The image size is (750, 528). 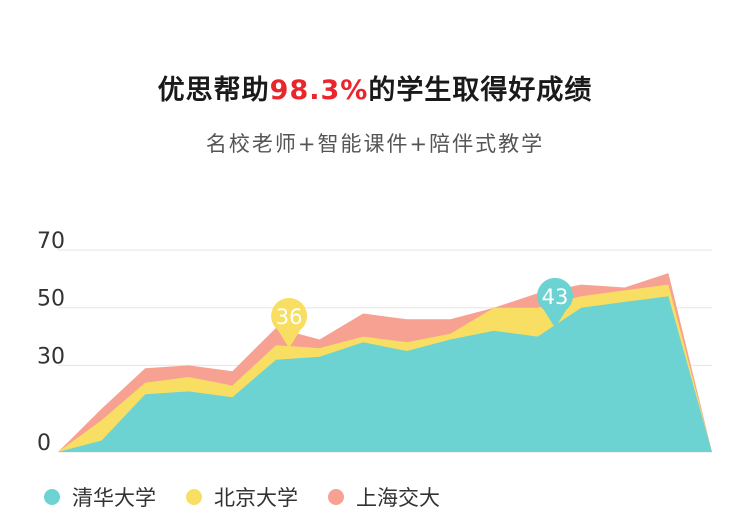 What do you see at coordinates (51, 356) in the screenshot?
I see `y-tick-label-30: 30` at bounding box center [51, 356].